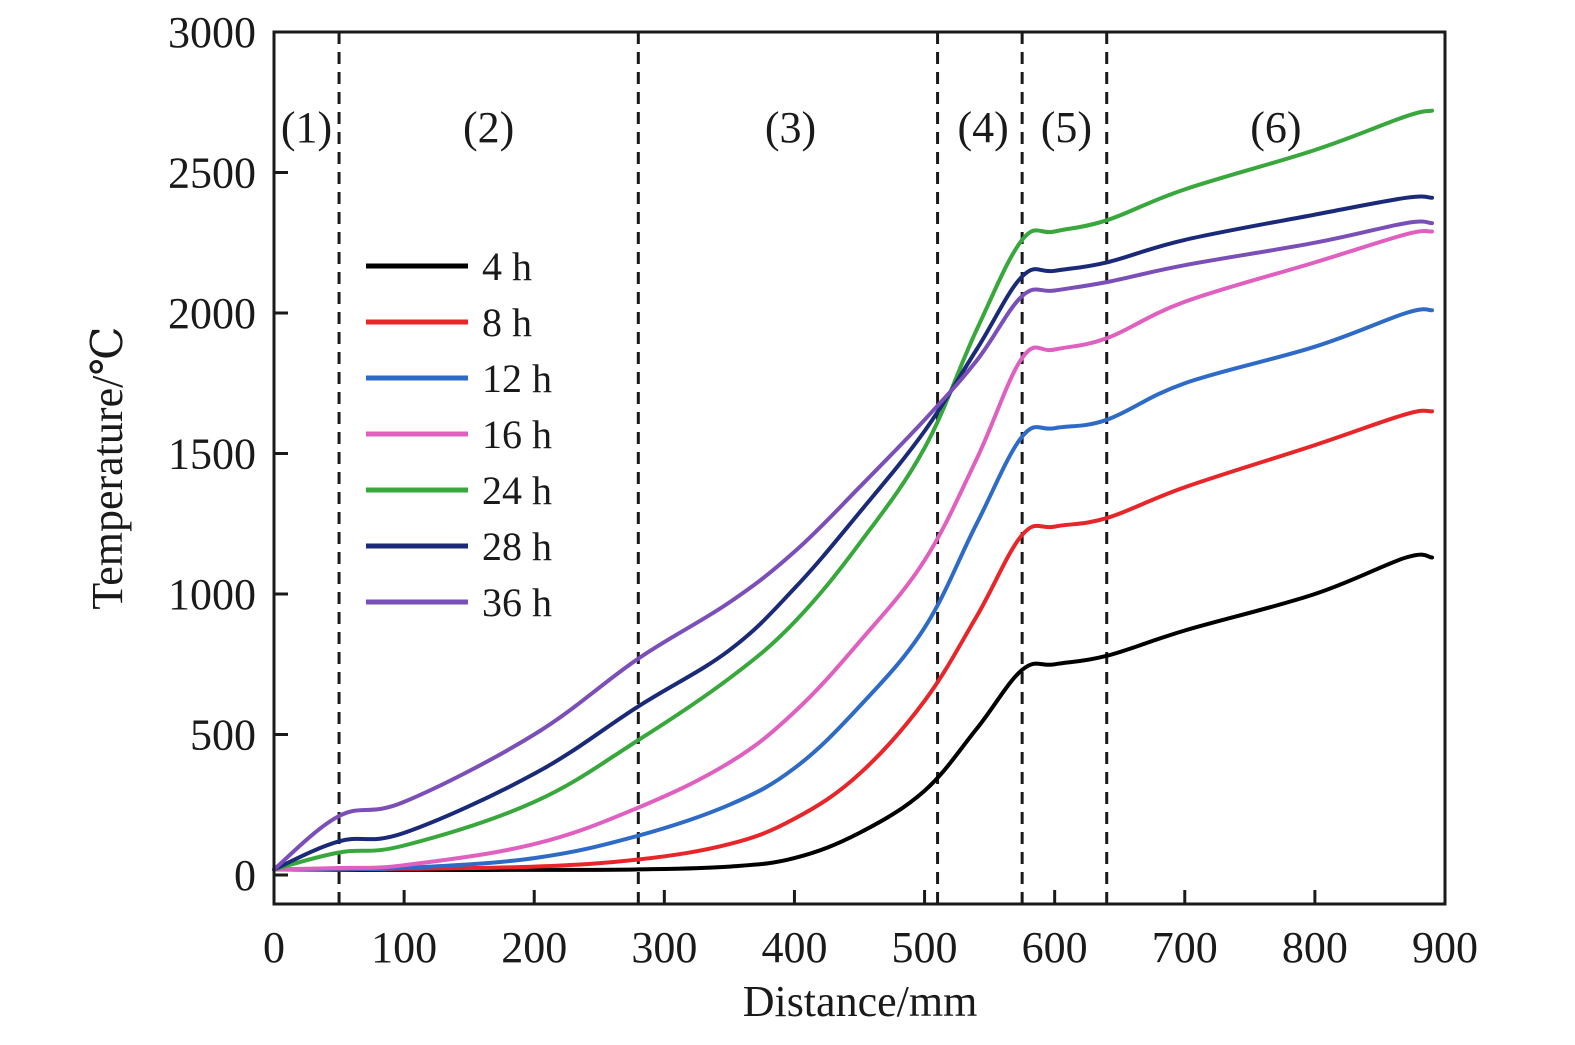  Describe the element at coordinates (790, 127) in the screenshot. I see `region-label-3: (3)` at that location.